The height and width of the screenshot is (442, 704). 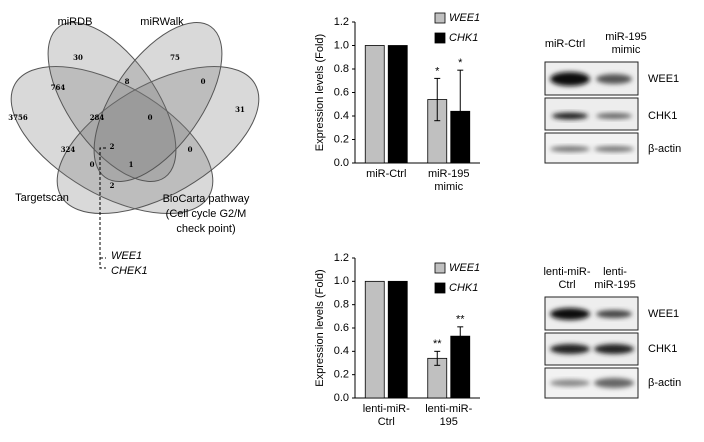 What do you see at coordinates (68, 149) in the screenshot?
I see `region-count: 324` at bounding box center [68, 149].